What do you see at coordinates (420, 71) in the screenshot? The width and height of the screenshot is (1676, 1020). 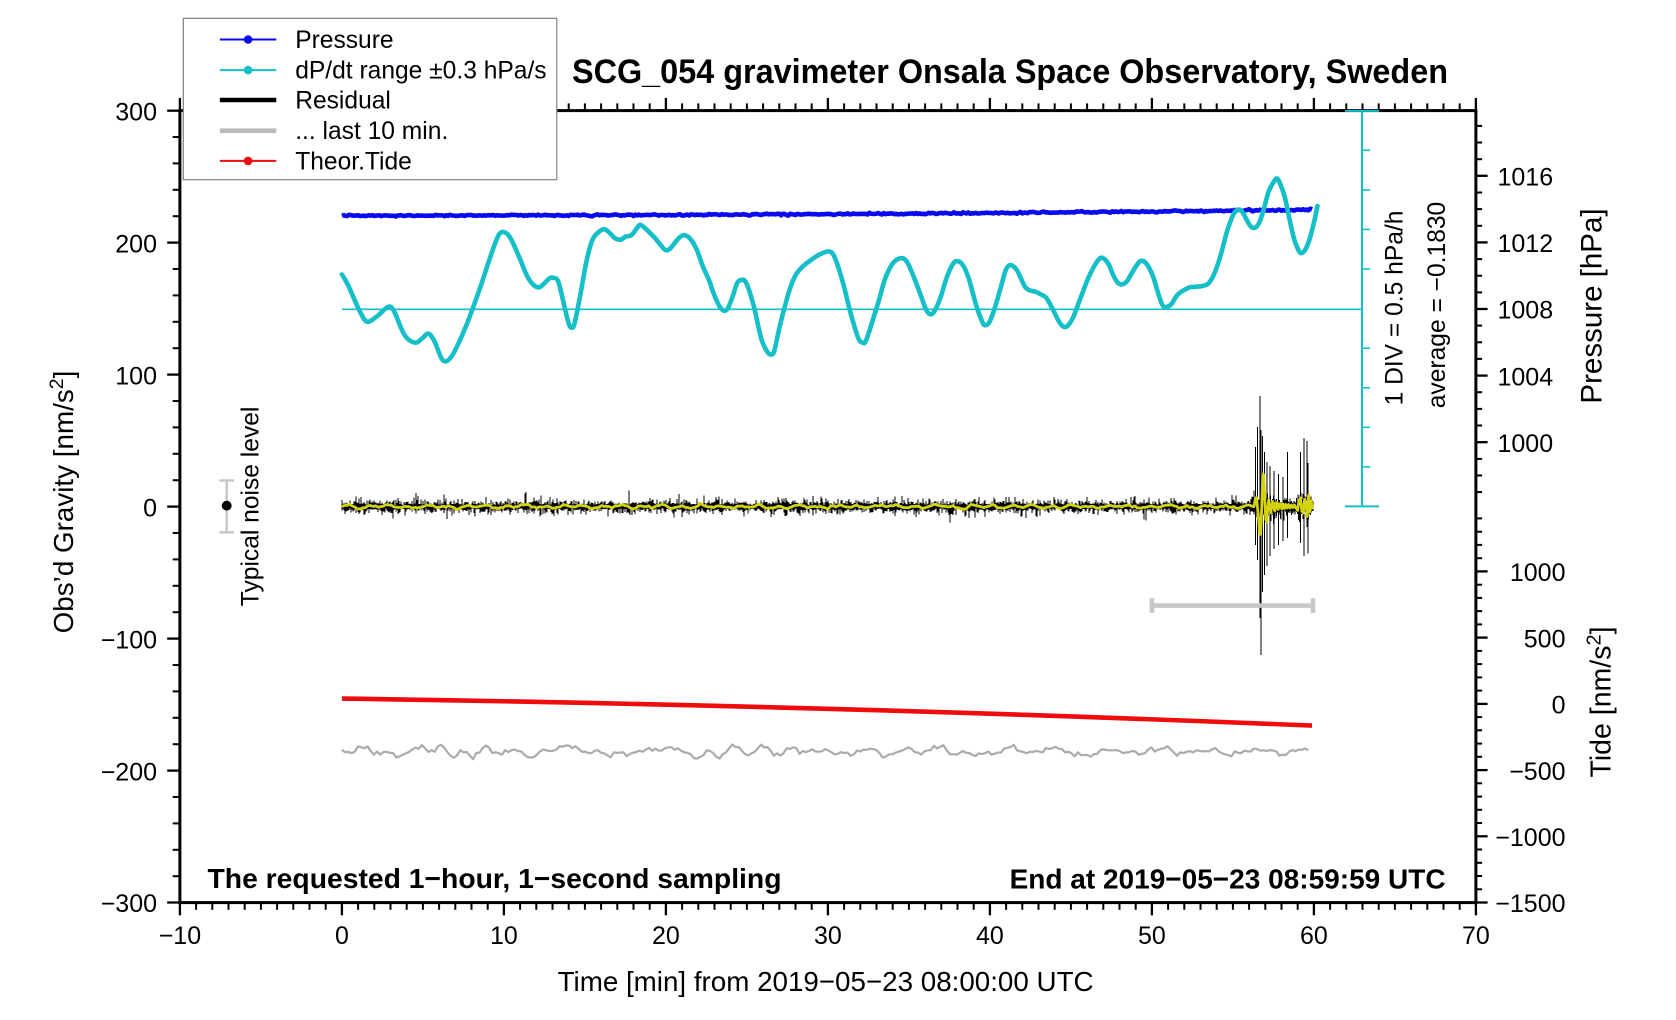 I see `svg-text: dP/dt range ±0.3 hPa/s` at bounding box center [420, 71].